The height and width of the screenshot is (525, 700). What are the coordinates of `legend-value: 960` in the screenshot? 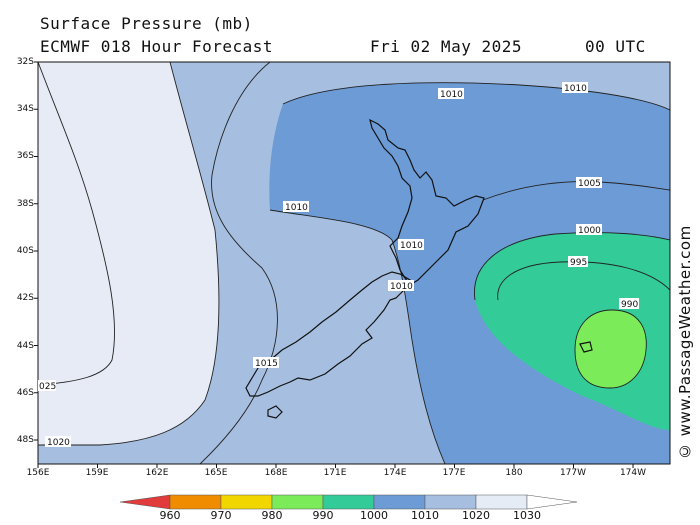 It's located at (170, 515).